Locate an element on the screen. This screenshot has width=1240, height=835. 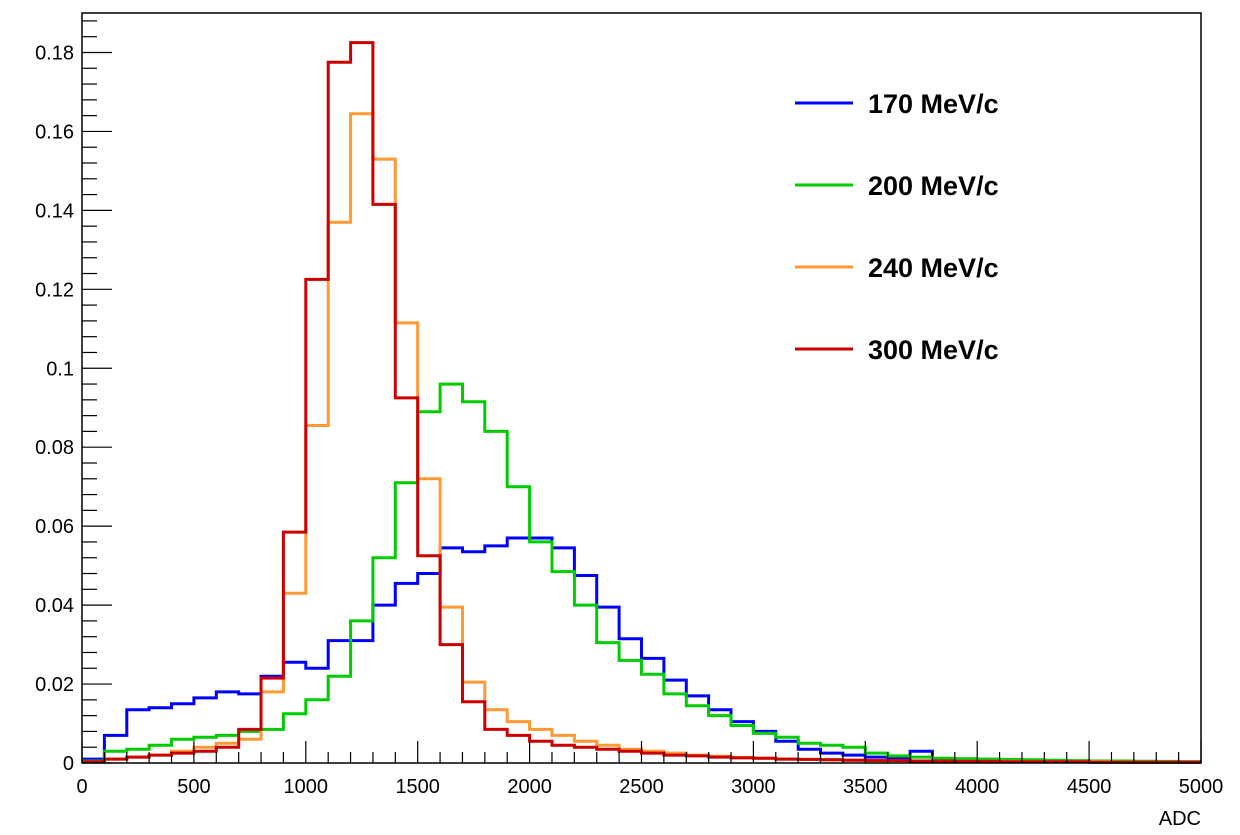
y-tick-label: 0.1 is located at coordinates (60, 369).